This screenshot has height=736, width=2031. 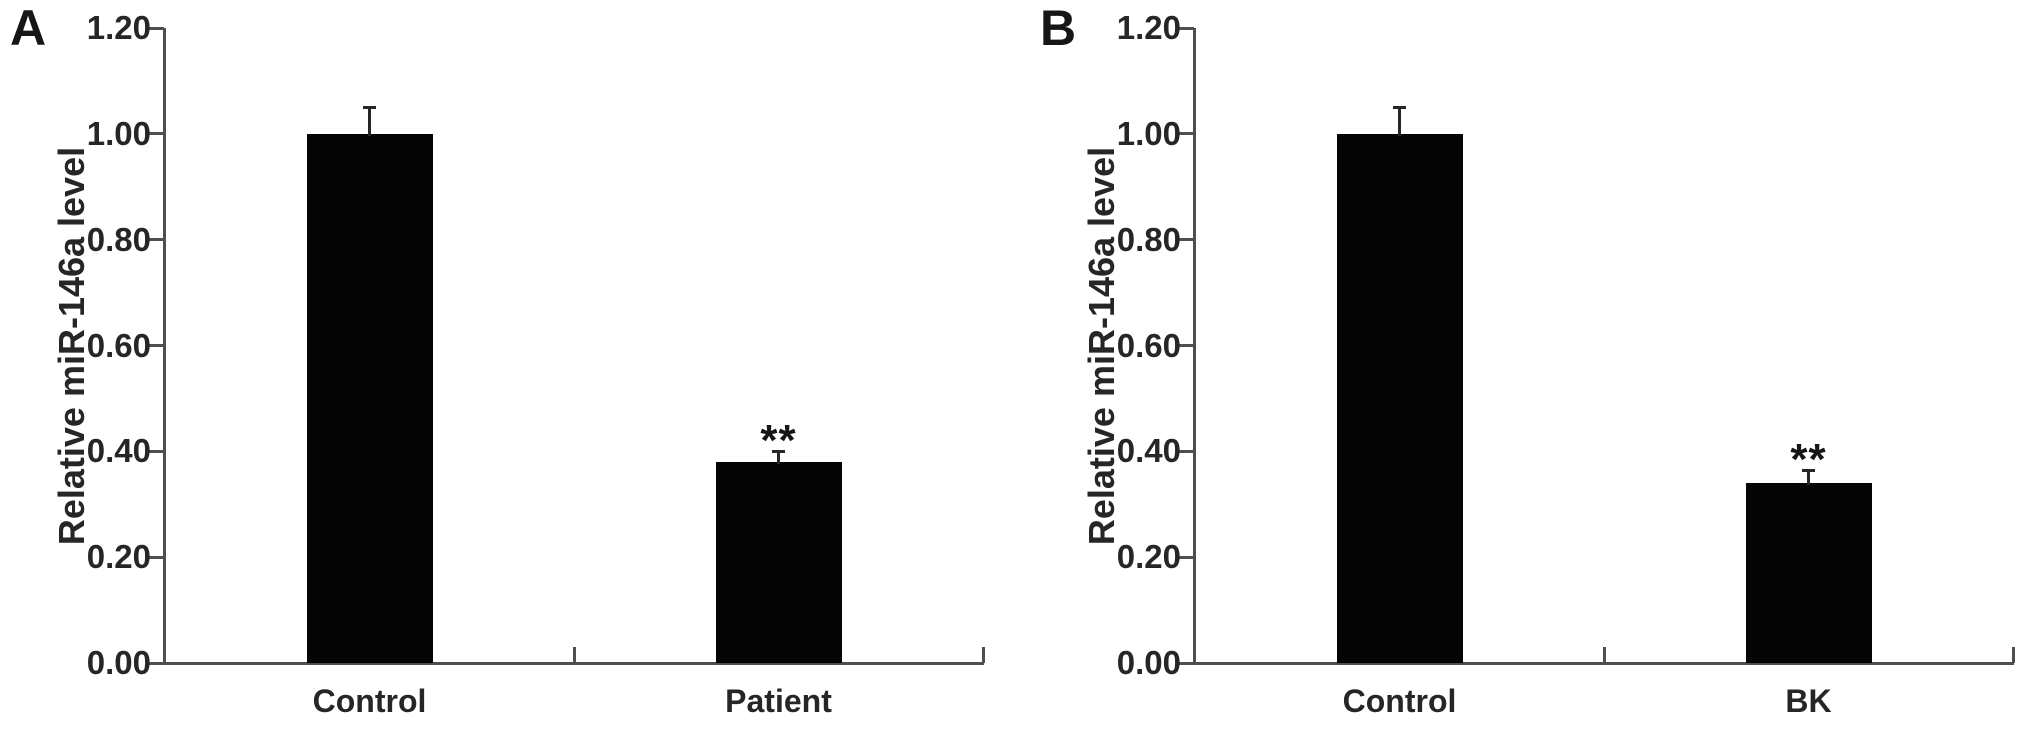 I want to click on category-label: BK, so click(x=1808, y=701).